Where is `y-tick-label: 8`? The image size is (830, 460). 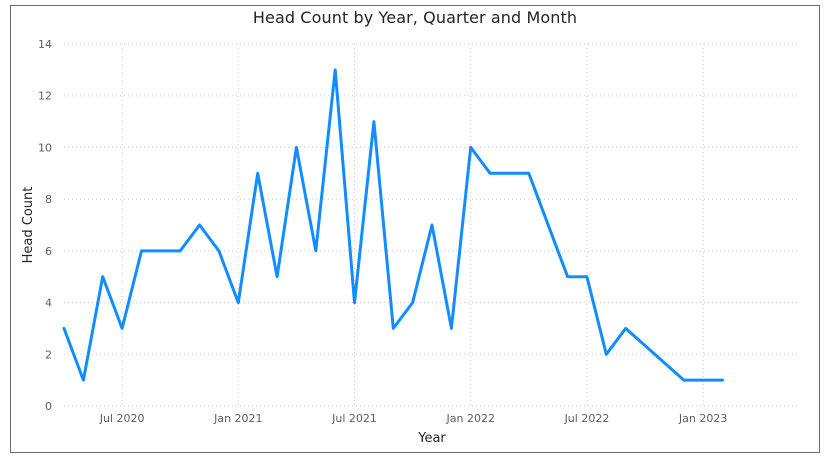 y-tick-label: 8 is located at coordinates (48, 199).